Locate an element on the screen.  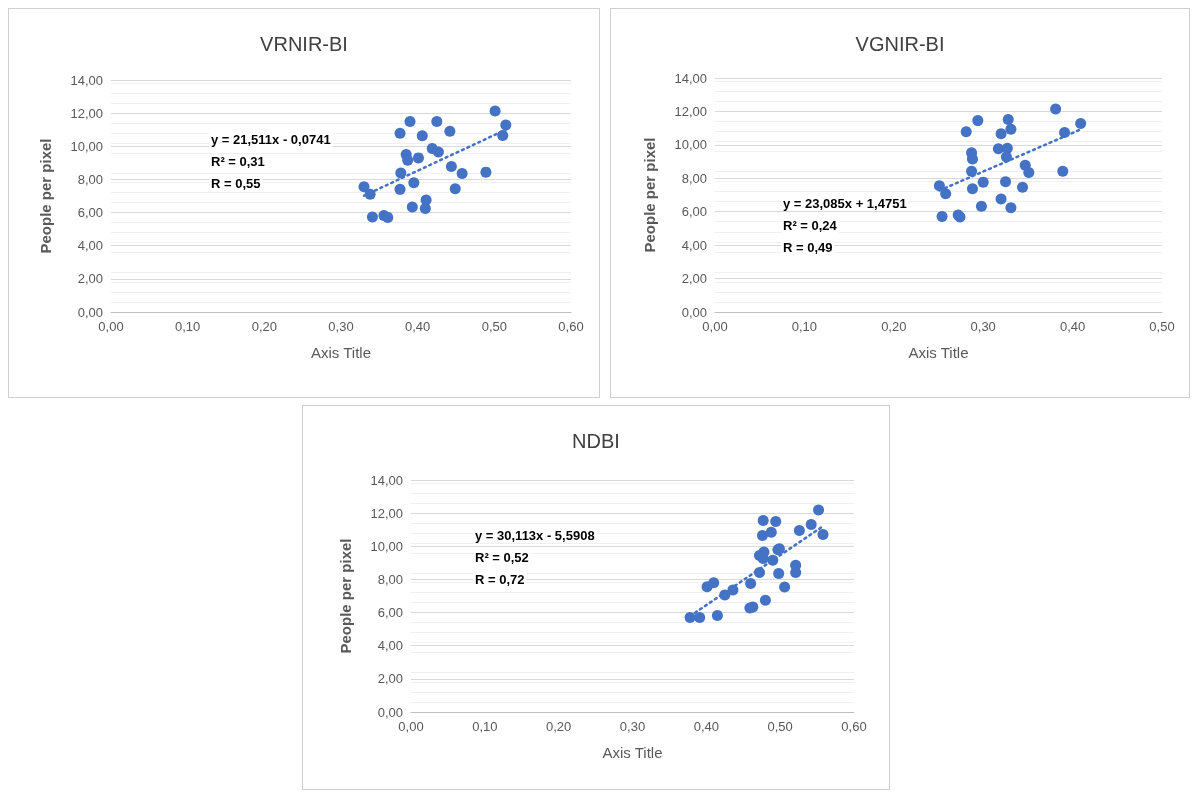
annotation: R² = 0,24 is located at coordinates (810, 225).